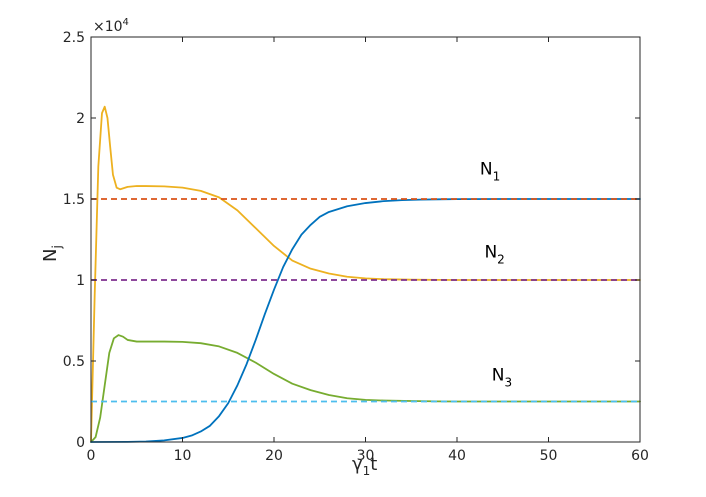 This screenshot has height=497, width=706. I want to click on annotation-label-1: N1, so click(490, 172).